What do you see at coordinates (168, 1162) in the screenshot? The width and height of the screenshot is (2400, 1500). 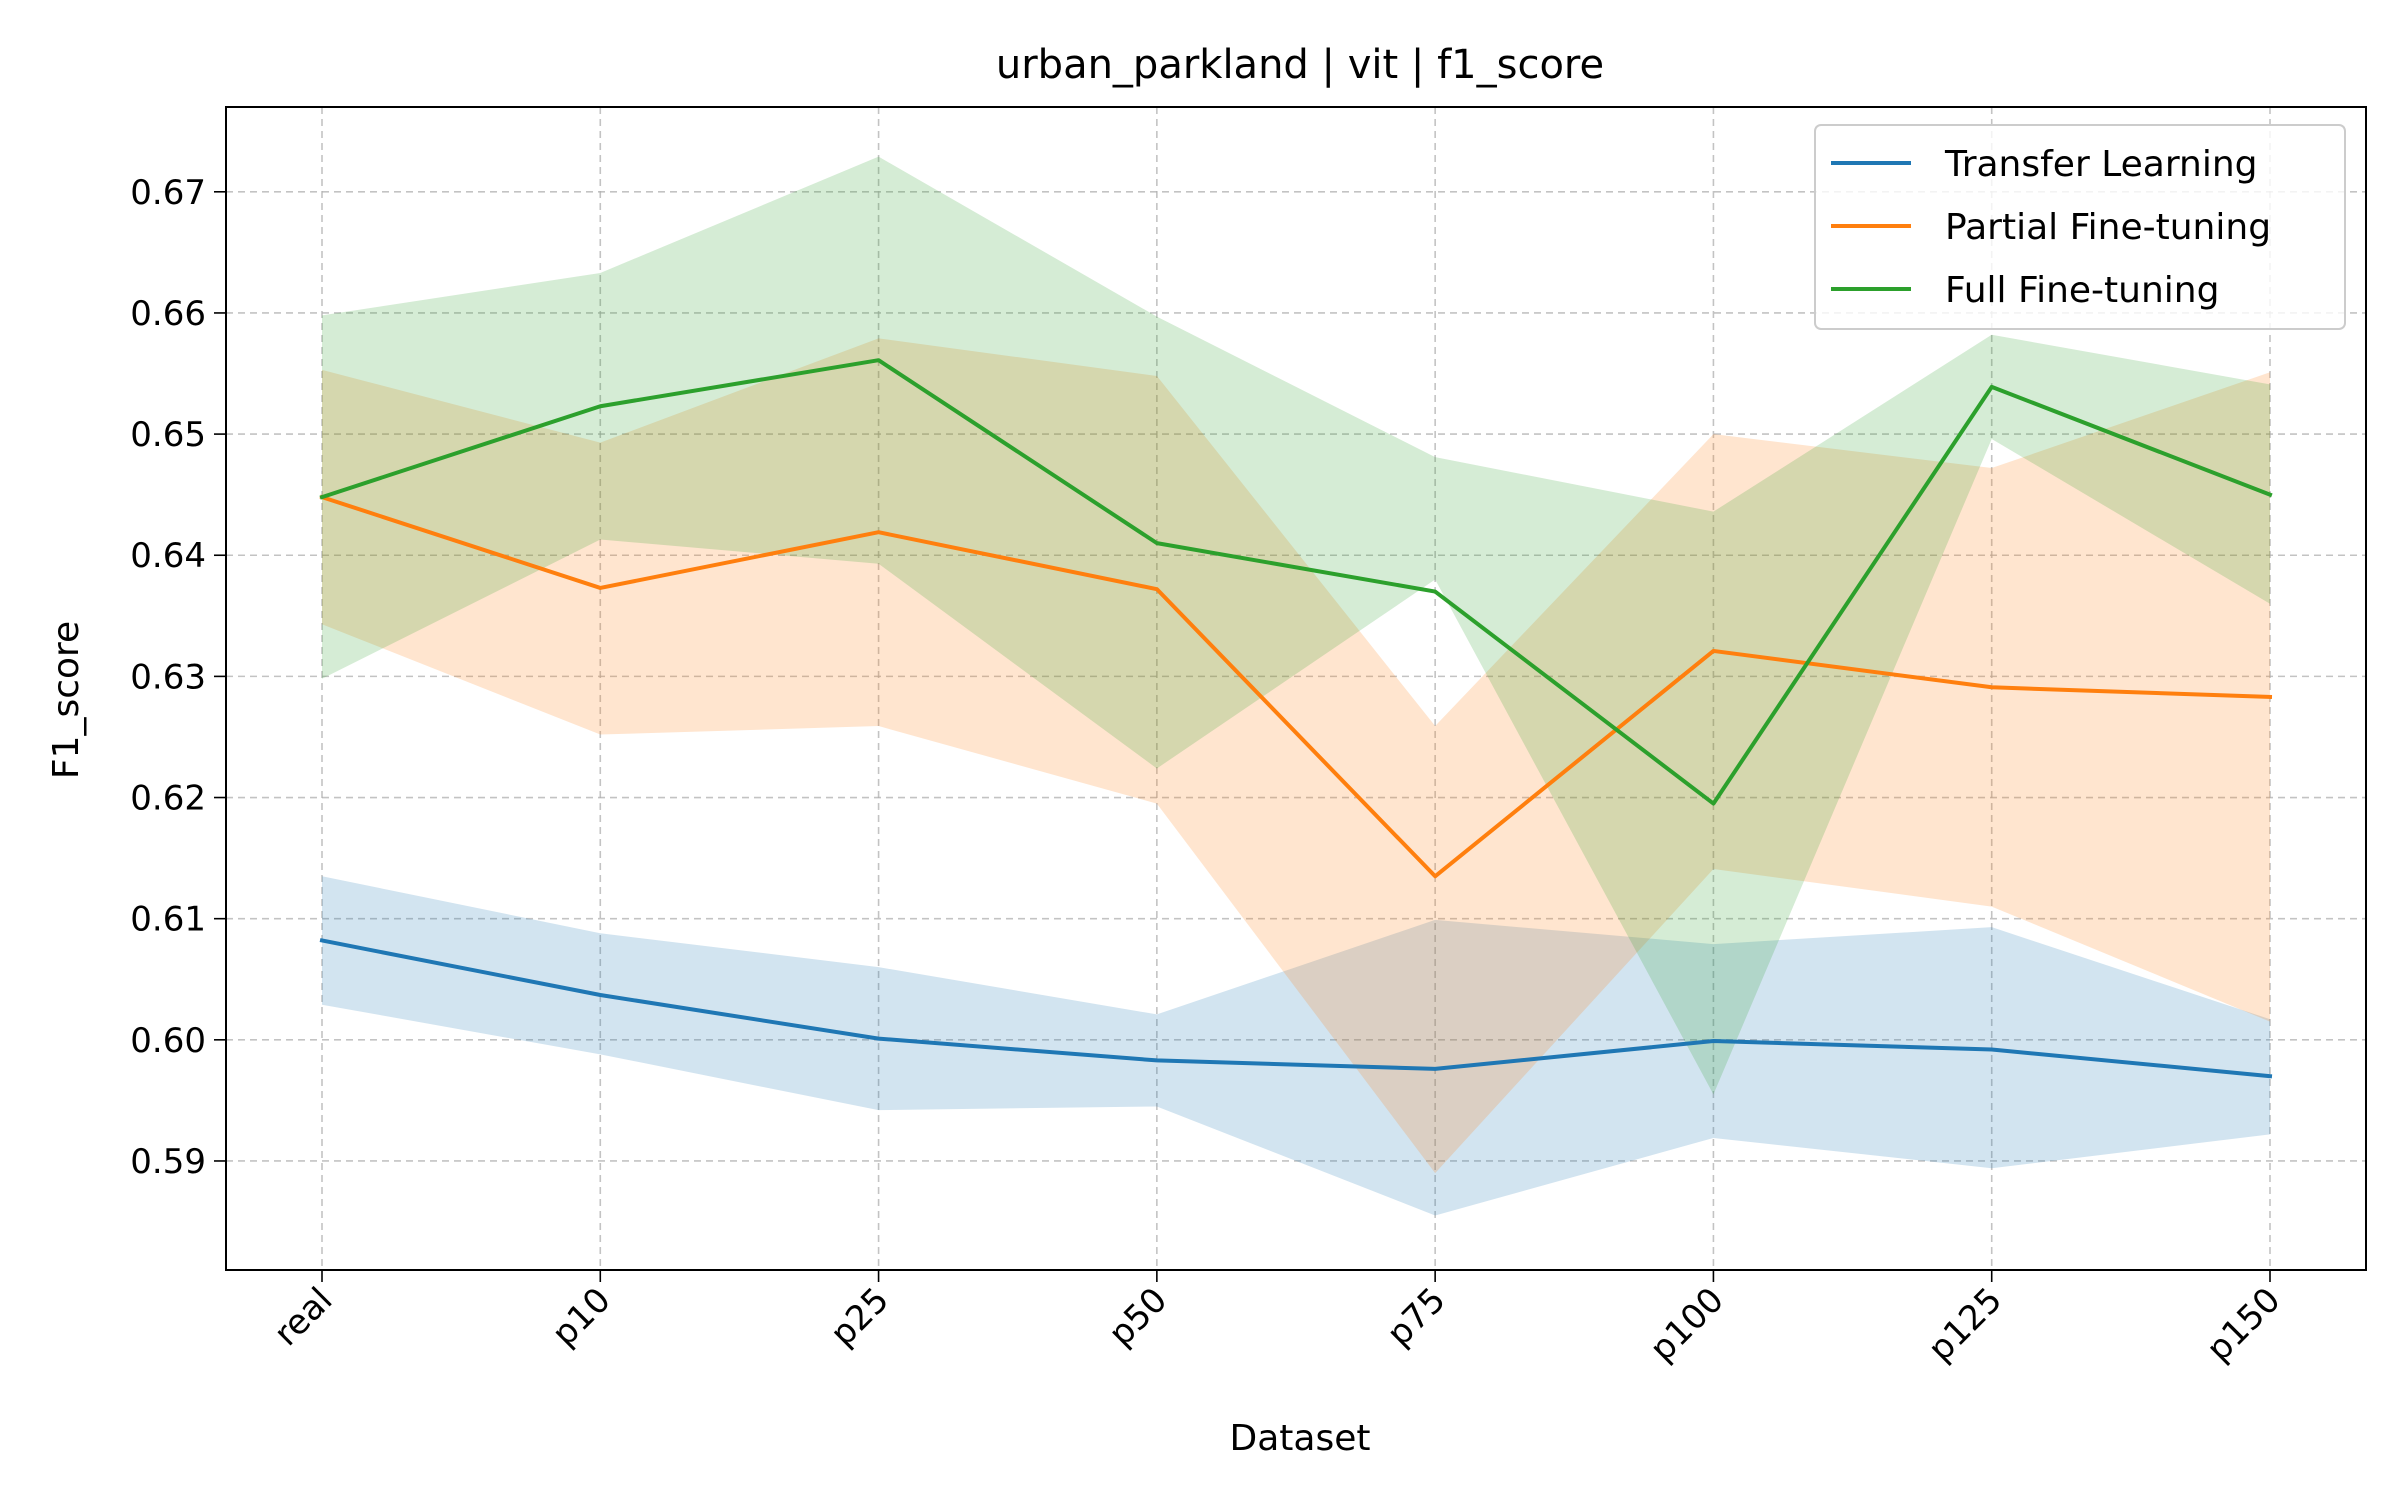 I see `y-tick-label: 0.59` at bounding box center [168, 1162].